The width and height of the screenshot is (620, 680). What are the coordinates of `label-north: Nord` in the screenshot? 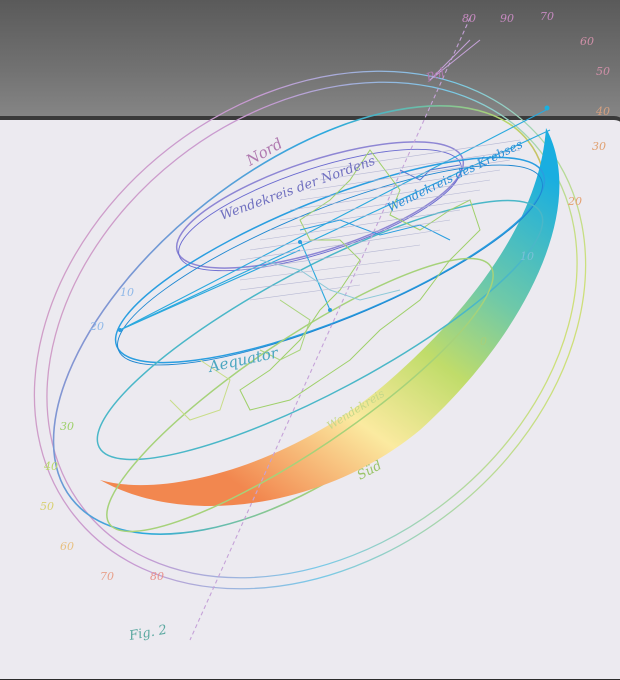 It's located at (264, 152).